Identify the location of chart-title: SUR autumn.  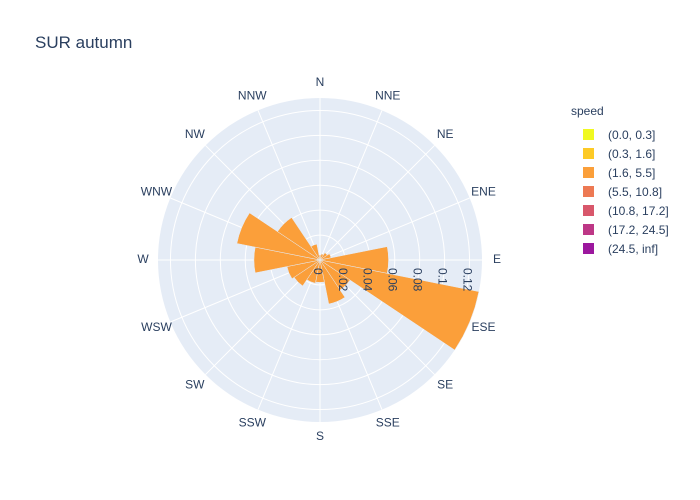
(84, 42).